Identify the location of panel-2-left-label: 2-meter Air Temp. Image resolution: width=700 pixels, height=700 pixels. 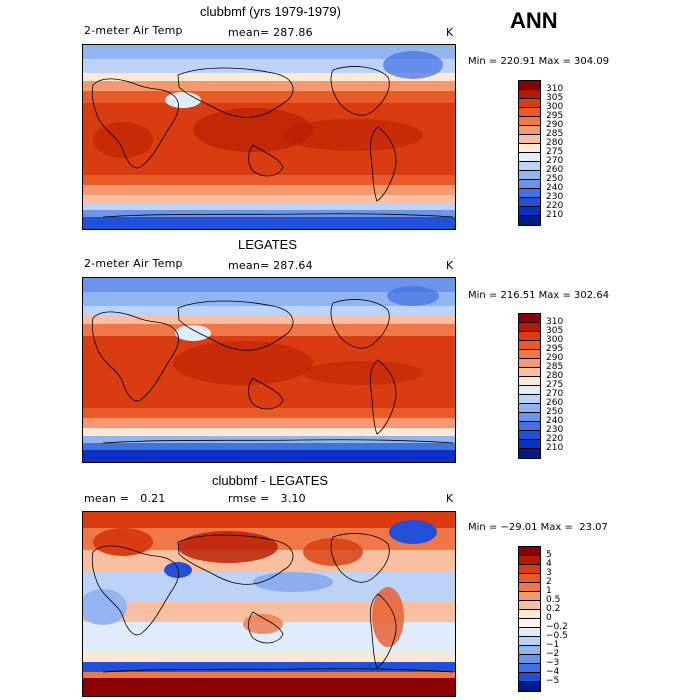
(133, 263).